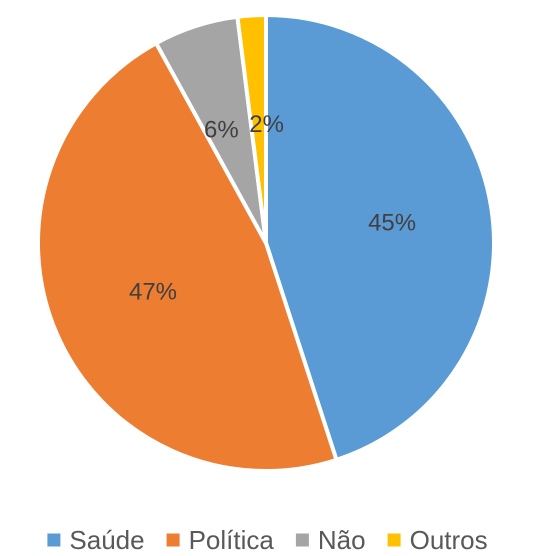  What do you see at coordinates (449, 540) in the screenshot?
I see `legend-label-outros: Outros` at bounding box center [449, 540].